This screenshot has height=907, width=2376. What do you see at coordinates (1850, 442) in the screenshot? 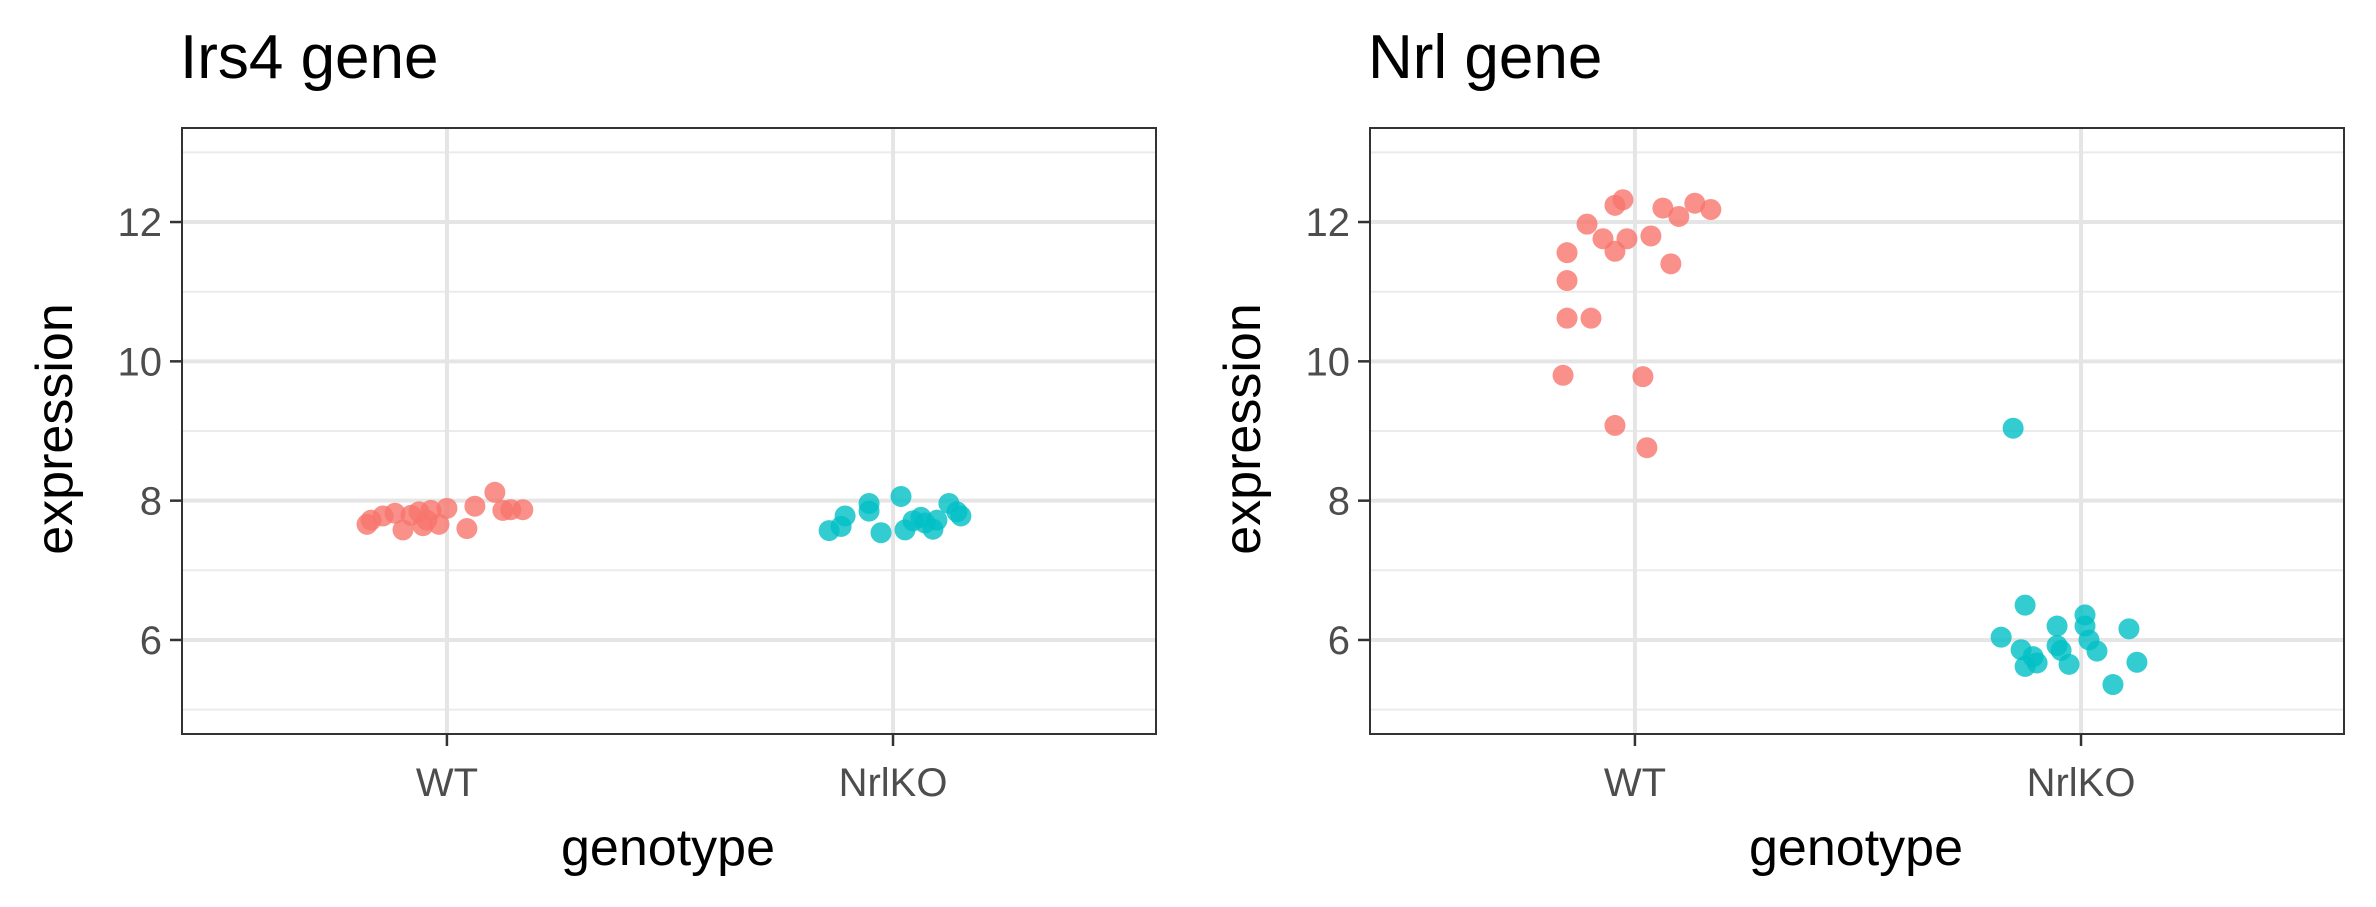
I see `data-points` at bounding box center [1850, 442].